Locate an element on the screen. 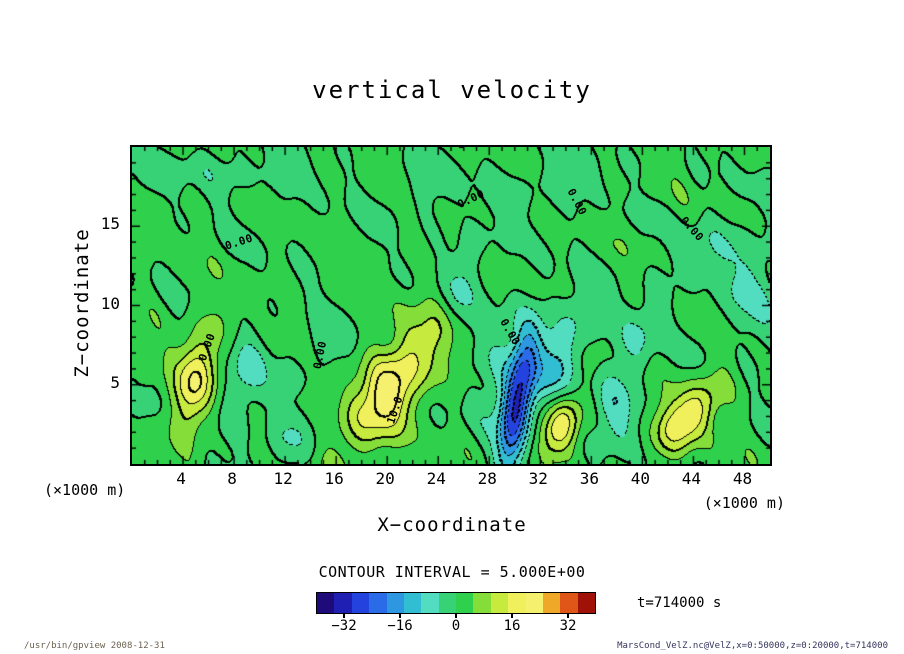  x-axis-unit: (×1000 m) is located at coordinates (744, 503).